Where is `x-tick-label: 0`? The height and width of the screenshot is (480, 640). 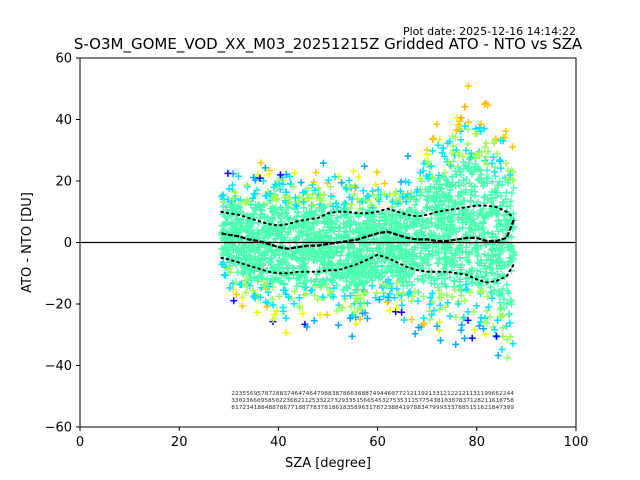
x-tick-label: 0 is located at coordinates (80, 442).